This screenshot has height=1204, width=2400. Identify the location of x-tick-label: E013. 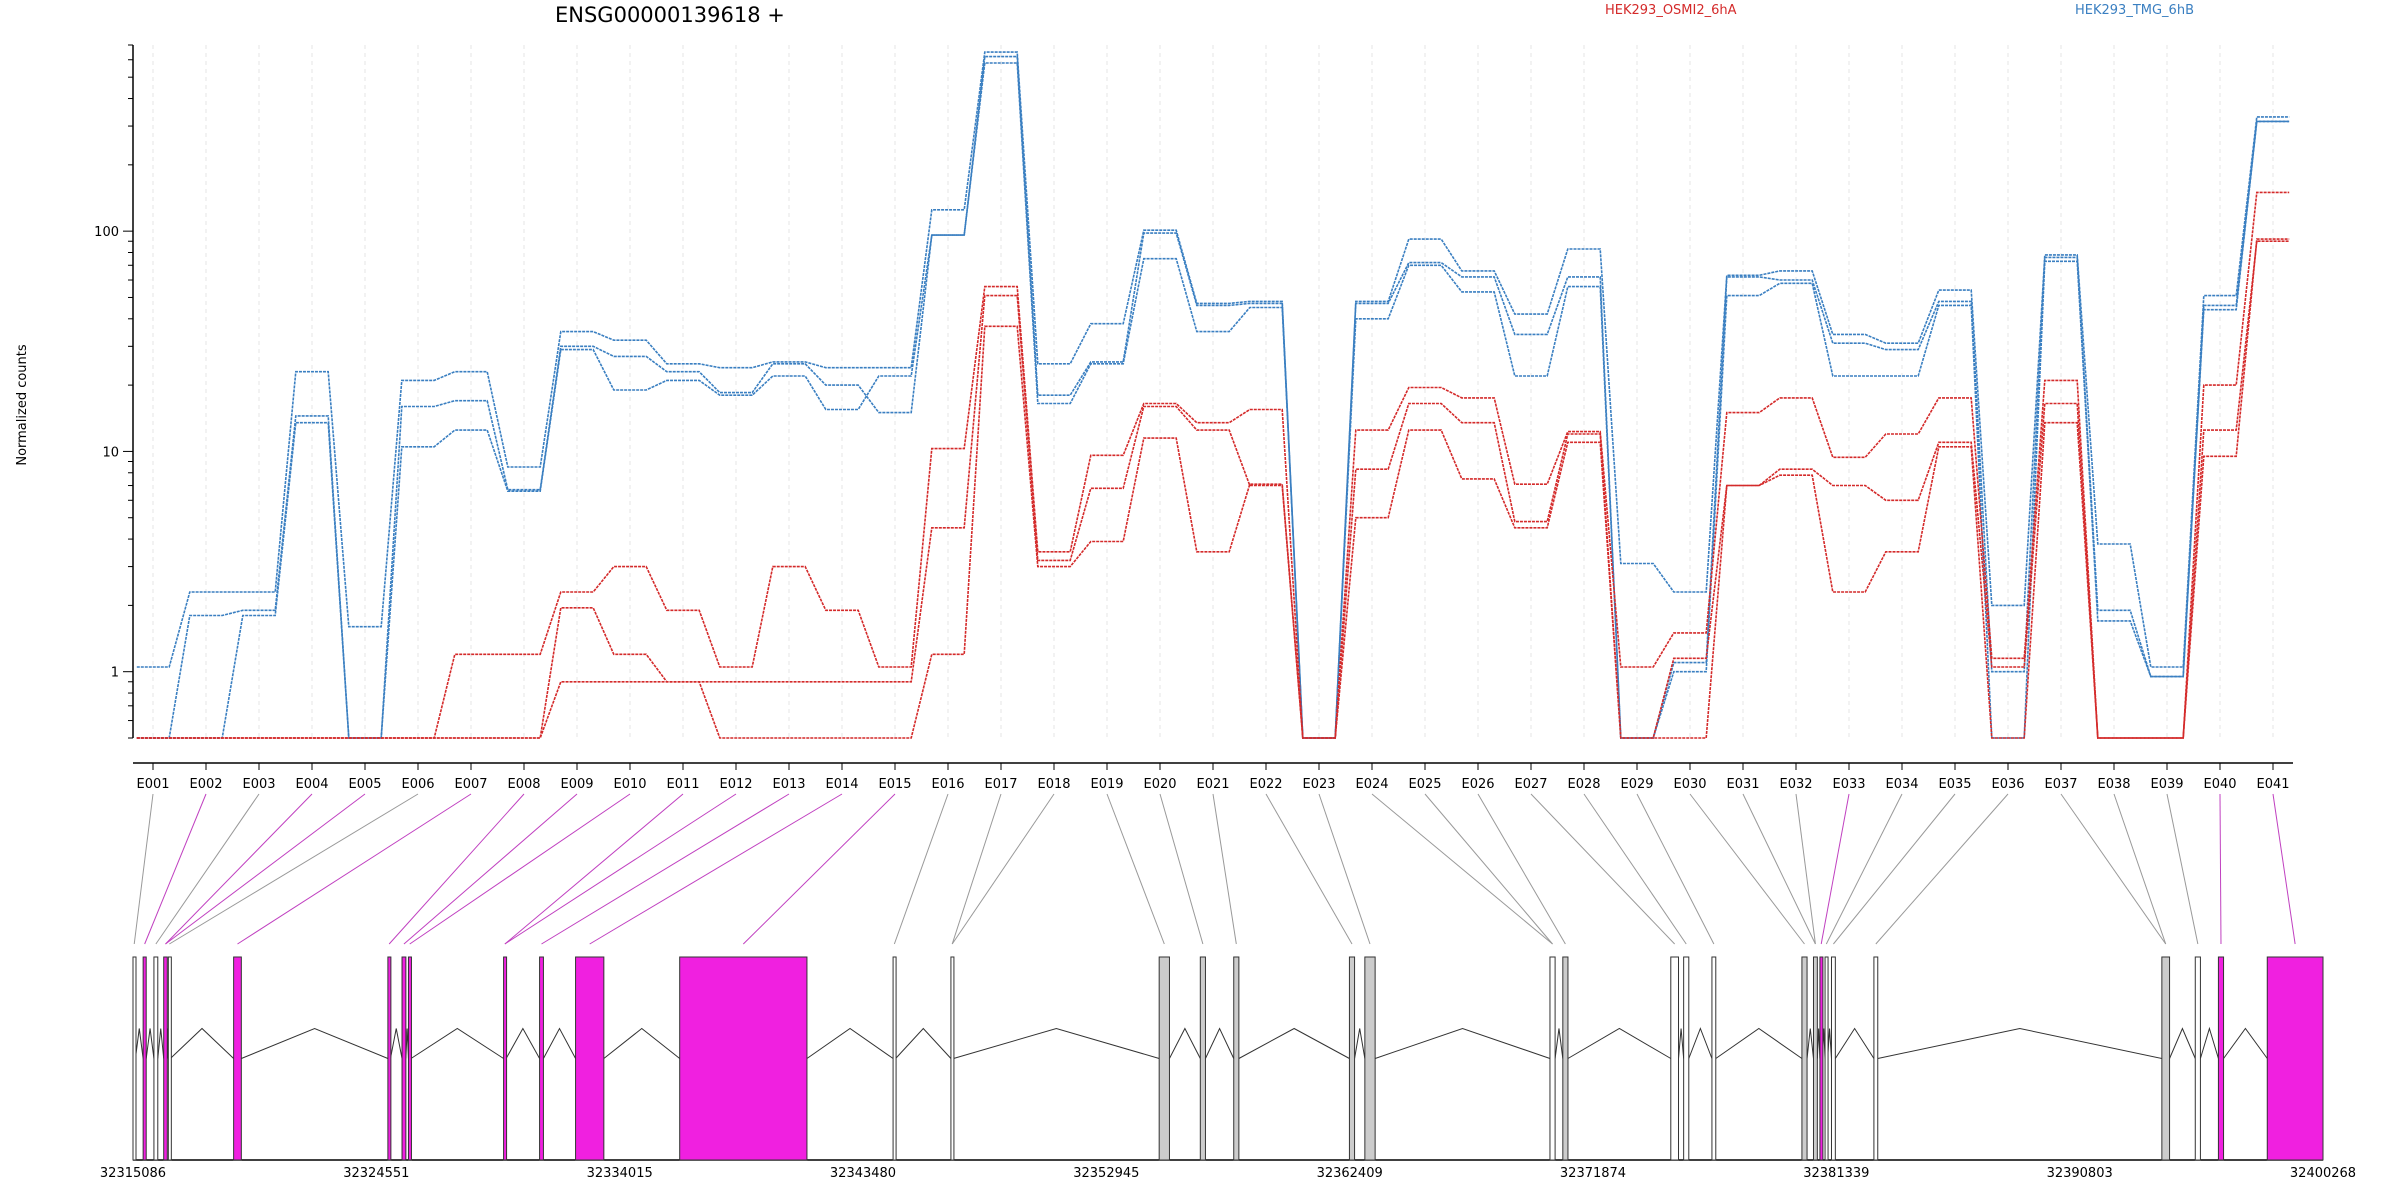
(788, 784).